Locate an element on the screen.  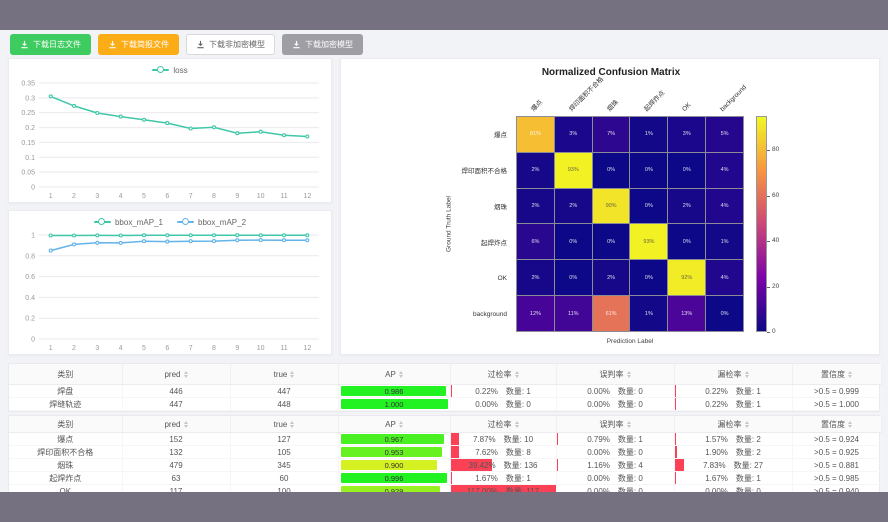
matrix-cell: 12% is located at coordinates (535, 313).